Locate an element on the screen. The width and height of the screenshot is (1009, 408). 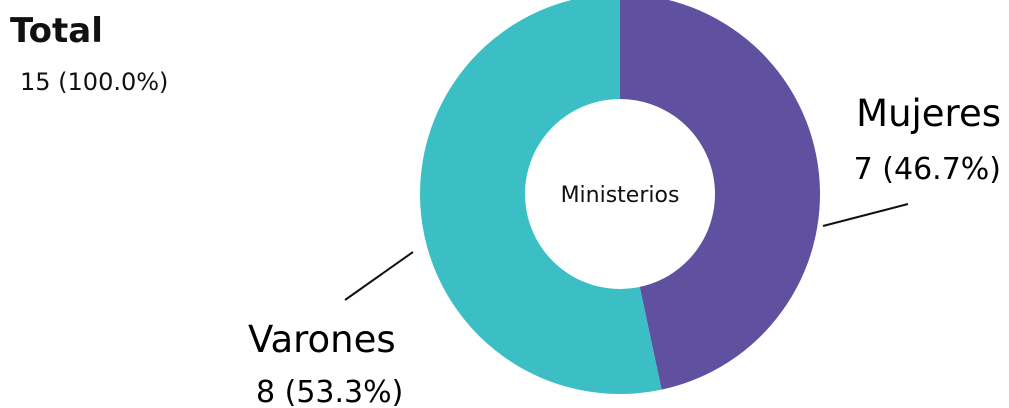
slice-value-varones: 8 (53.3%) is located at coordinates (329, 391).